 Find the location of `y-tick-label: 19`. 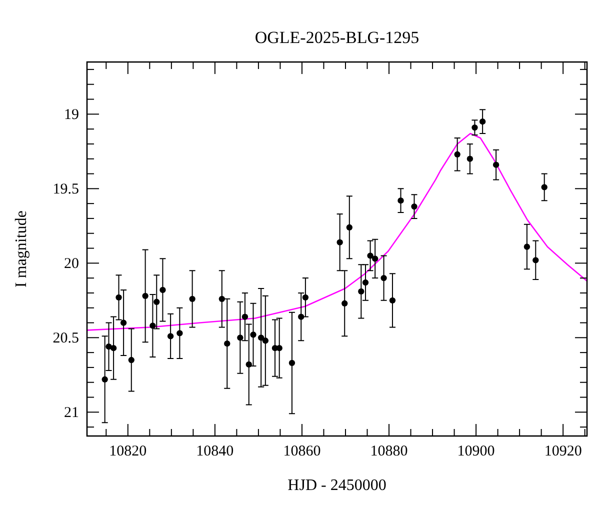

y-tick-label: 19 is located at coordinates (71, 114).